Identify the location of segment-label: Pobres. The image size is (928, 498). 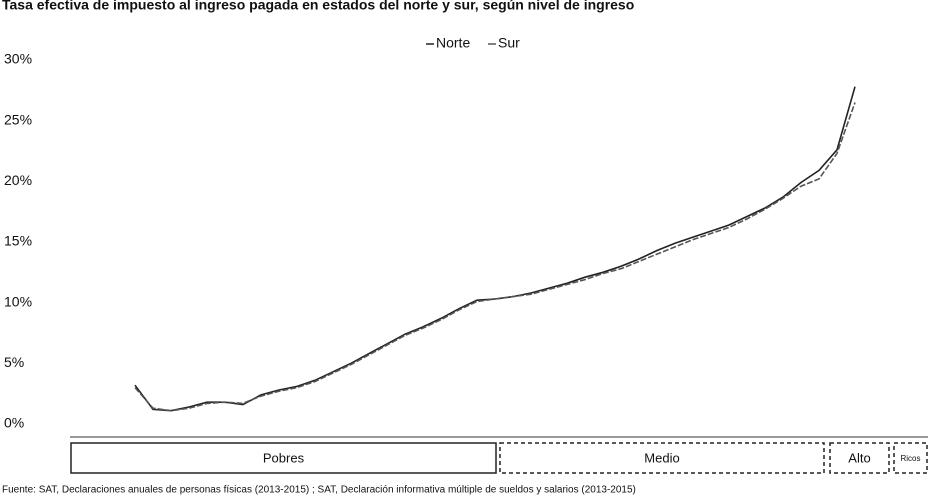
(284, 457).